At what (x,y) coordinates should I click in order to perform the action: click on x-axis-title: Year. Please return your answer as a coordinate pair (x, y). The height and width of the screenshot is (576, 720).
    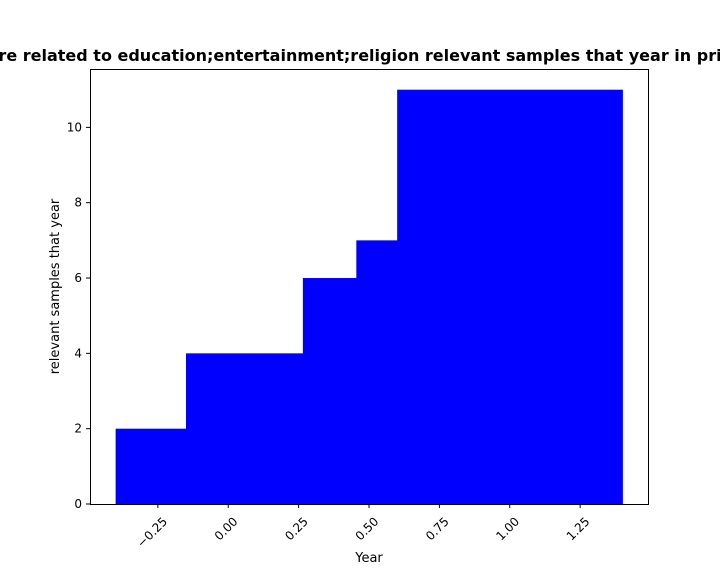
    Looking at the image, I should click on (368, 558).